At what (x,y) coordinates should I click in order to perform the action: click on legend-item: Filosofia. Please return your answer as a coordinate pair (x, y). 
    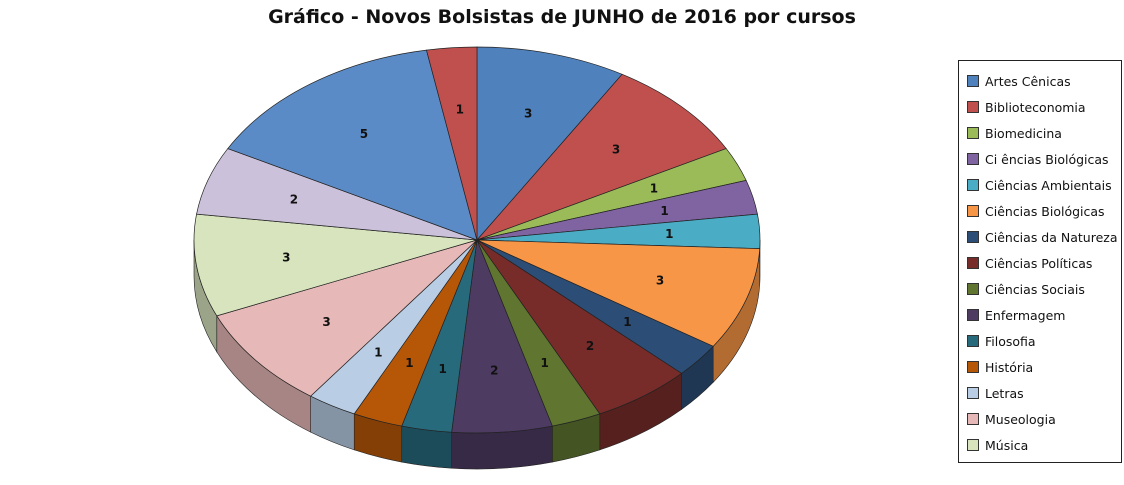
    Looking at the image, I should click on (1044, 341).